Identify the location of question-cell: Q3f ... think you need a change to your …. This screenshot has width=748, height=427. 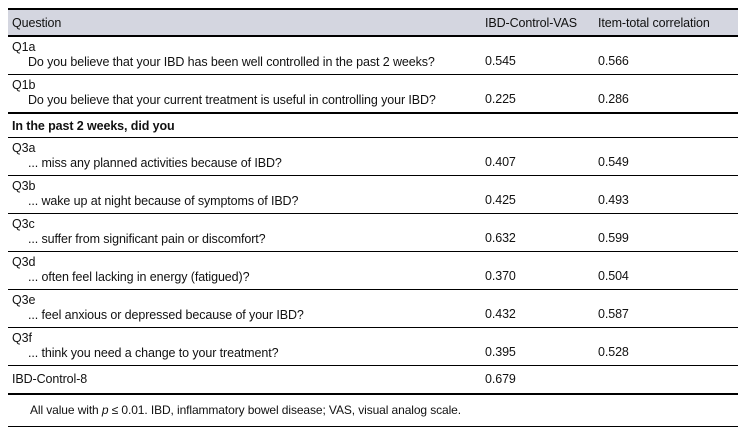
(246, 346).